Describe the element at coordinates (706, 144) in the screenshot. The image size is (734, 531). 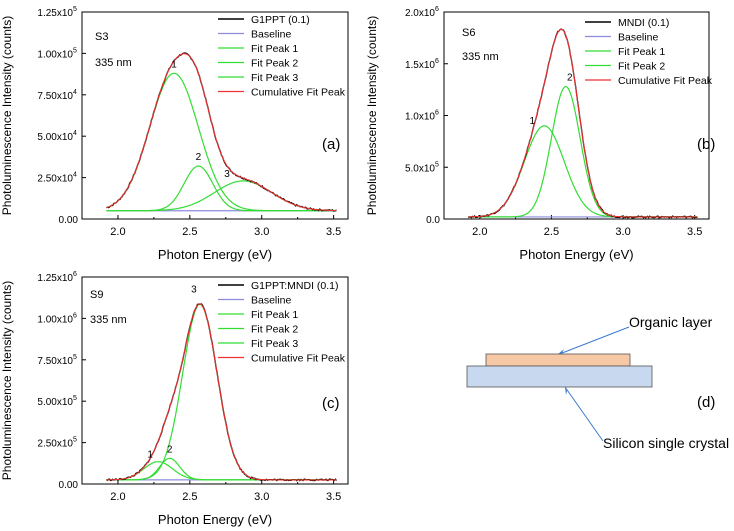
I see `panel-letter: (b)` at that location.